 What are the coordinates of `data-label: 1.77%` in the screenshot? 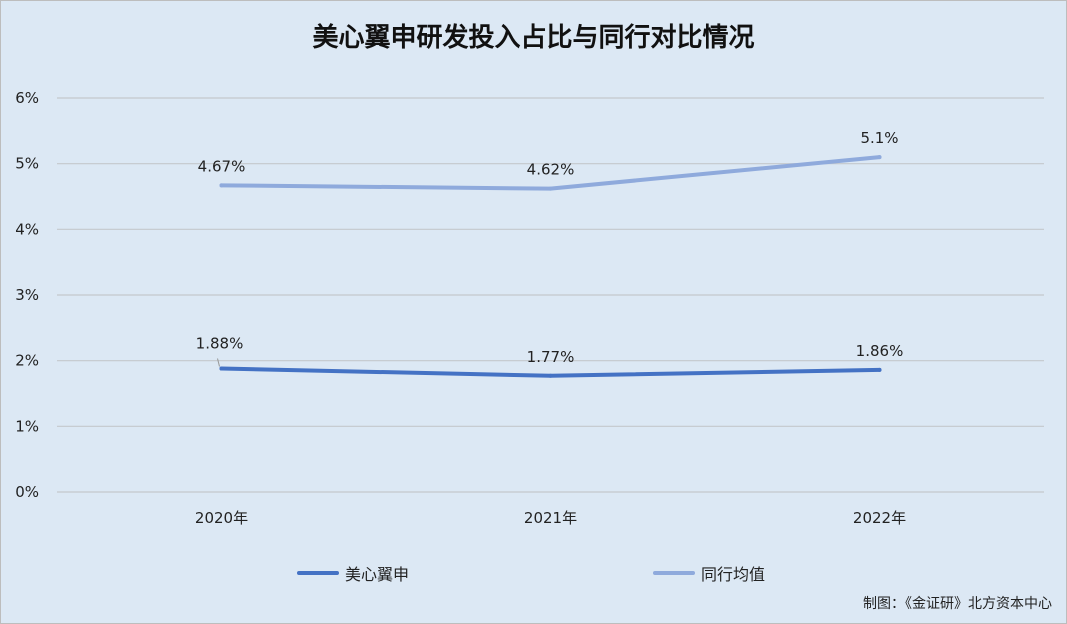 It's located at (551, 357).